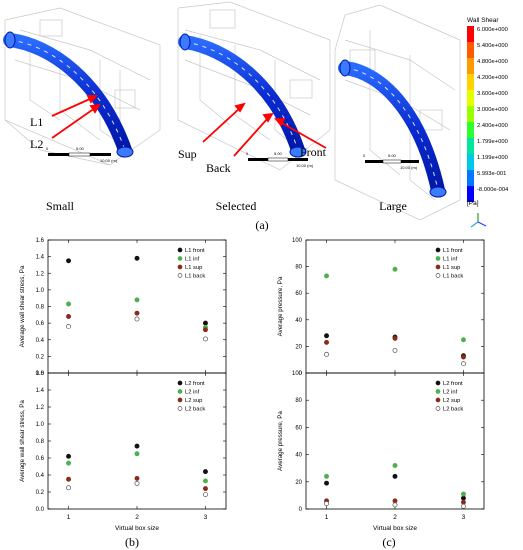 This screenshot has height=550, width=523. What do you see at coordinates (492, 30) in the screenshot?
I see `legend-value: 6.000e+000` at bounding box center [492, 30].